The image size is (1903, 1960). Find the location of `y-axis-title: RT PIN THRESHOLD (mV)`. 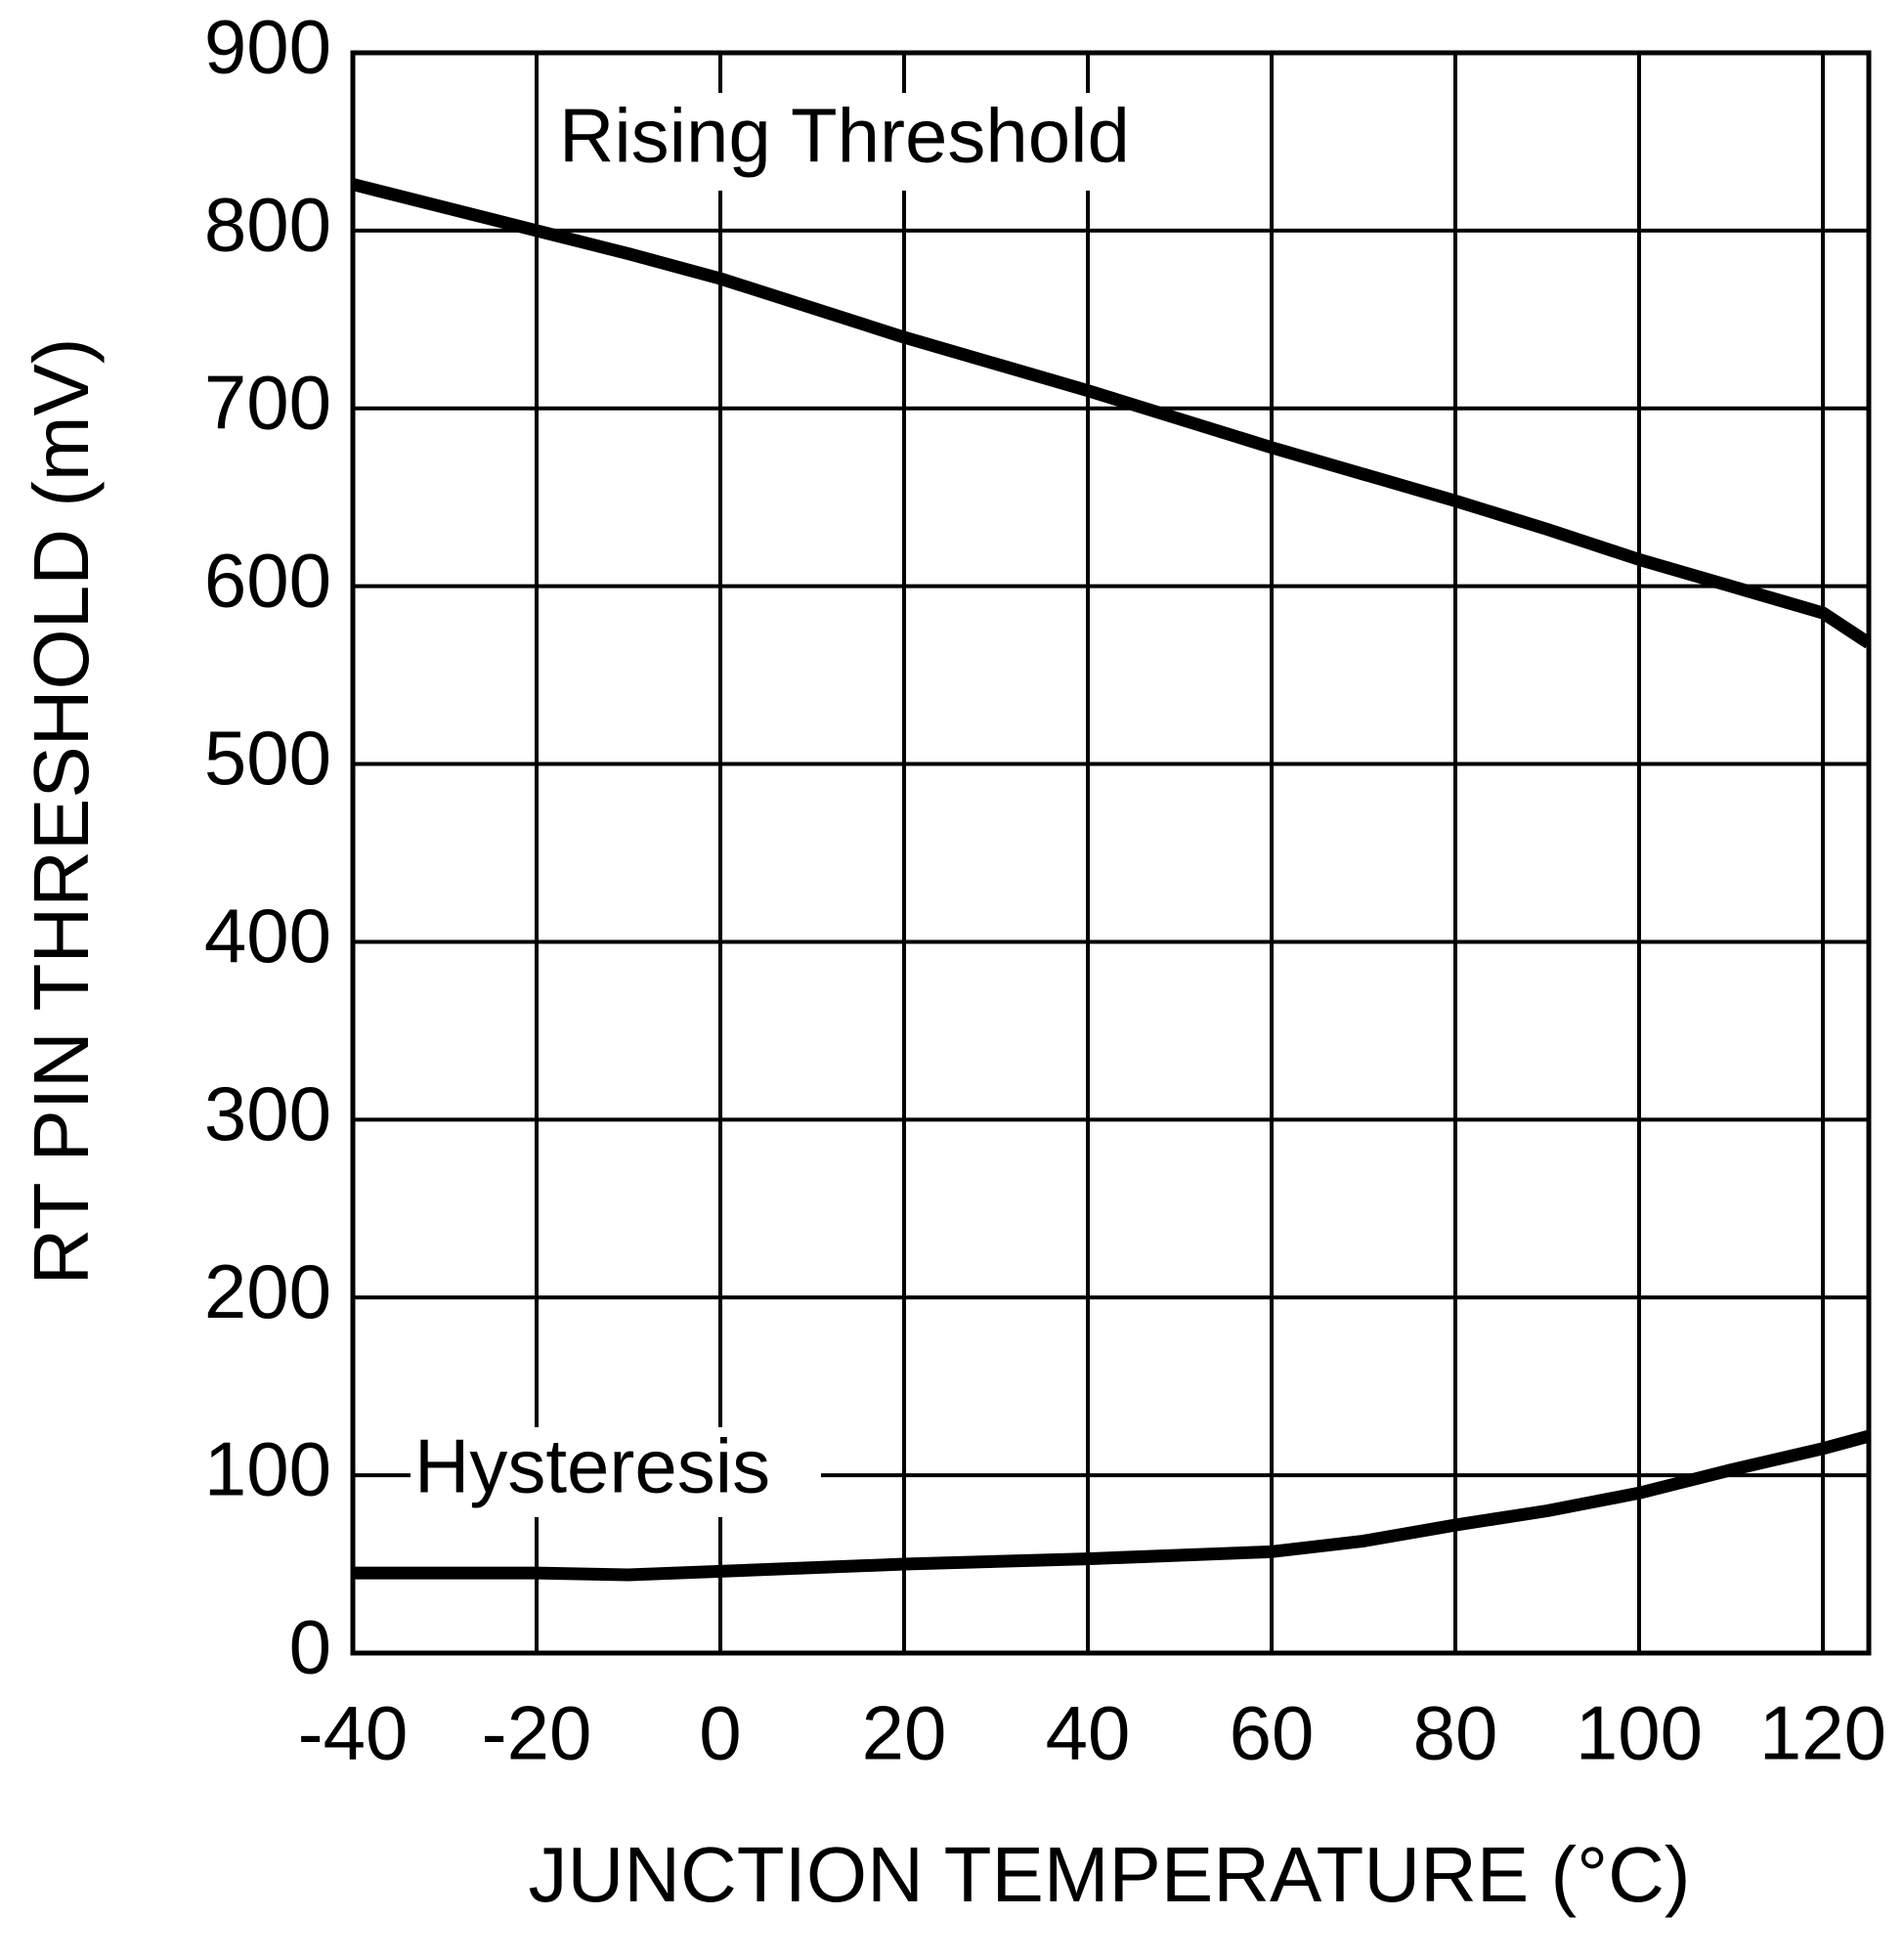

y-axis-title: RT PIN THRESHOLD (mV) is located at coordinates (61, 811).